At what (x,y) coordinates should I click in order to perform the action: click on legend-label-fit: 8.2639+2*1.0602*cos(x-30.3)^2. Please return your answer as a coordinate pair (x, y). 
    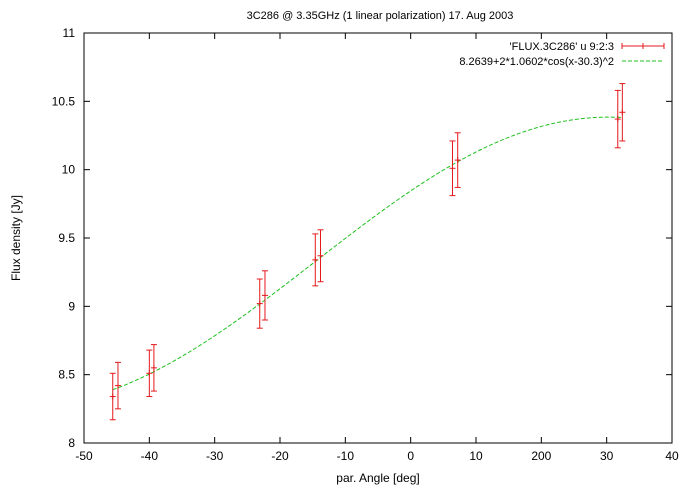
    Looking at the image, I should click on (536, 62).